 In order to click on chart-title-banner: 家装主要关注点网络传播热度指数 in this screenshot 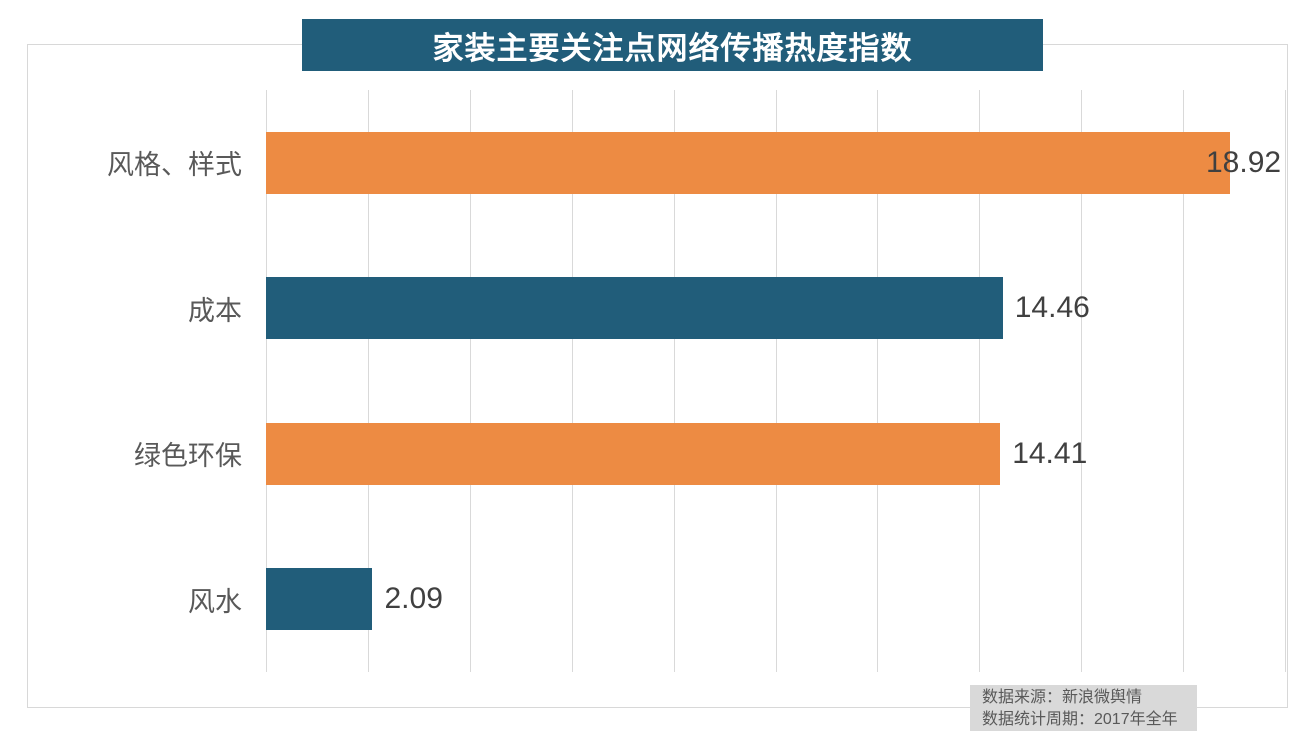, I will do `click(672, 45)`.